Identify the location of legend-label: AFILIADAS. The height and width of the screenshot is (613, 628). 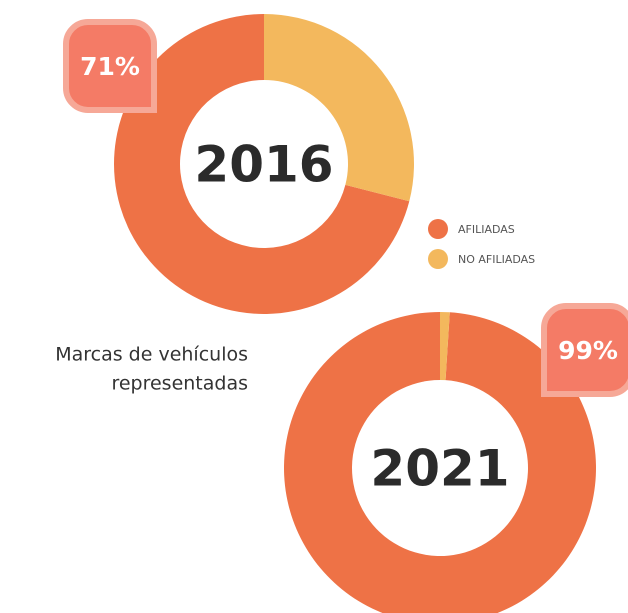
(486, 229).